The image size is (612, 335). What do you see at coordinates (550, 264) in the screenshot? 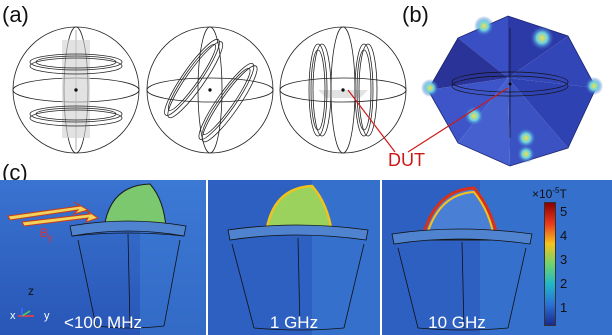
I see `colorbar-gradient` at bounding box center [550, 264].